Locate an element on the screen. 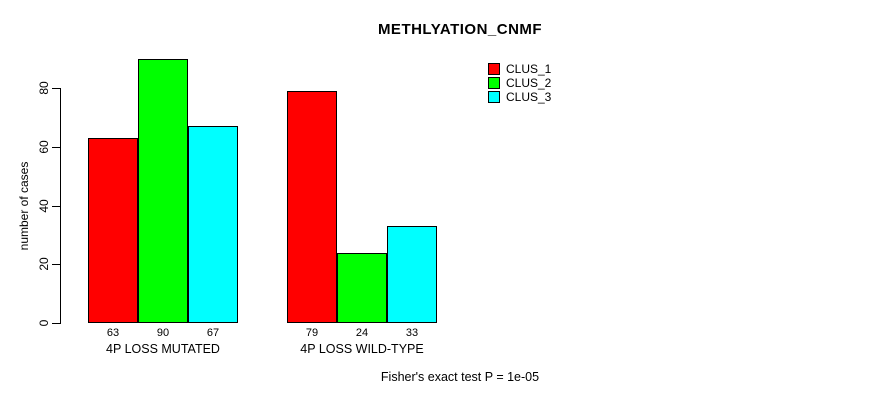 The height and width of the screenshot is (400, 890). y-tick-label: 20 is located at coordinates (44, 264).